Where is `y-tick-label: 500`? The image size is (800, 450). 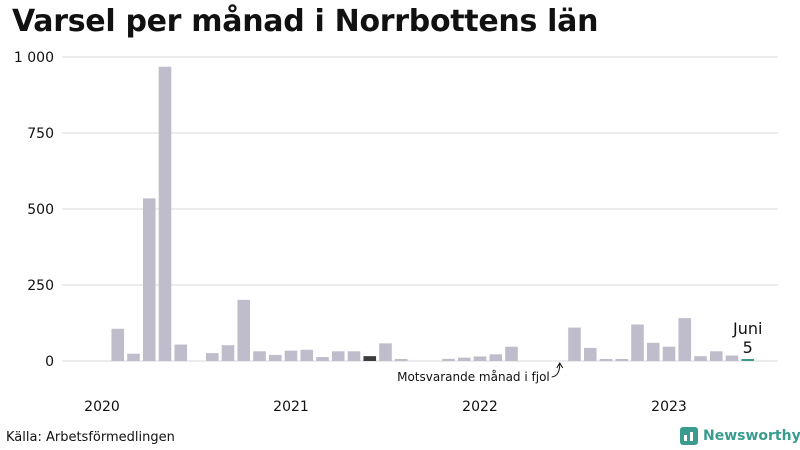 y-tick-label: 500 is located at coordinates (40, 210).